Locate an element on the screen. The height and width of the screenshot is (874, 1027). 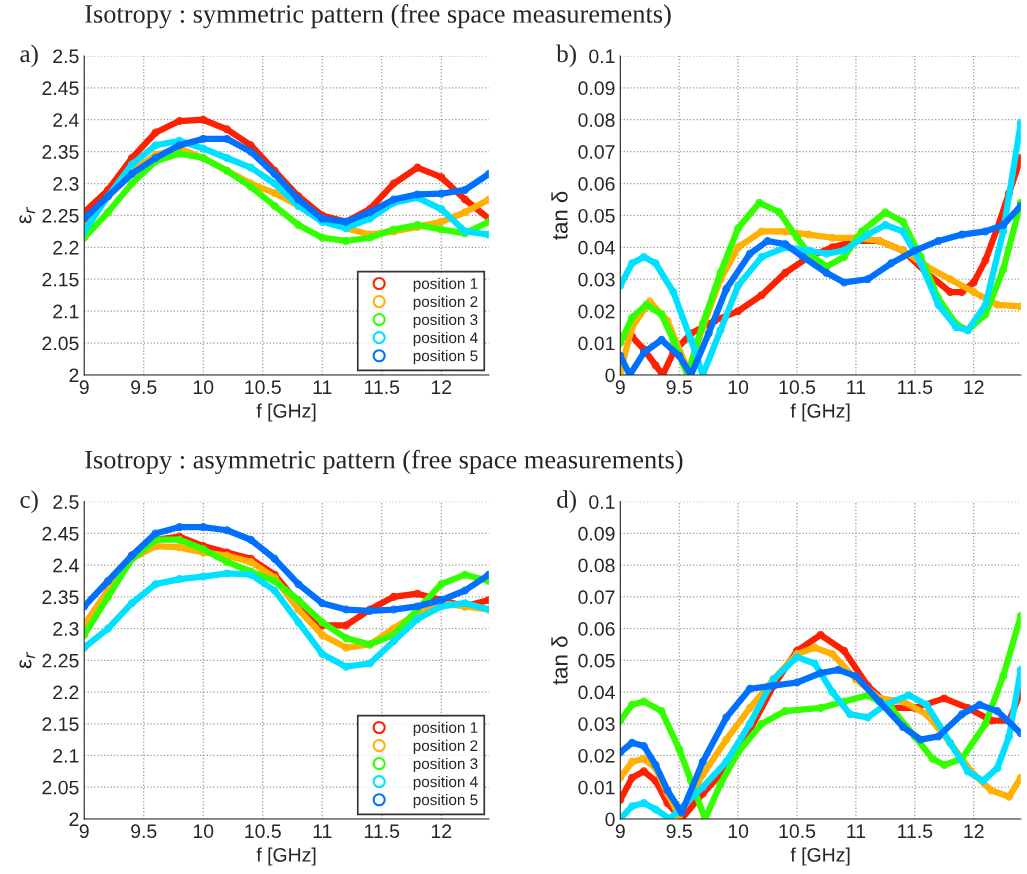
text: d) is located at coordinates (566, 502).